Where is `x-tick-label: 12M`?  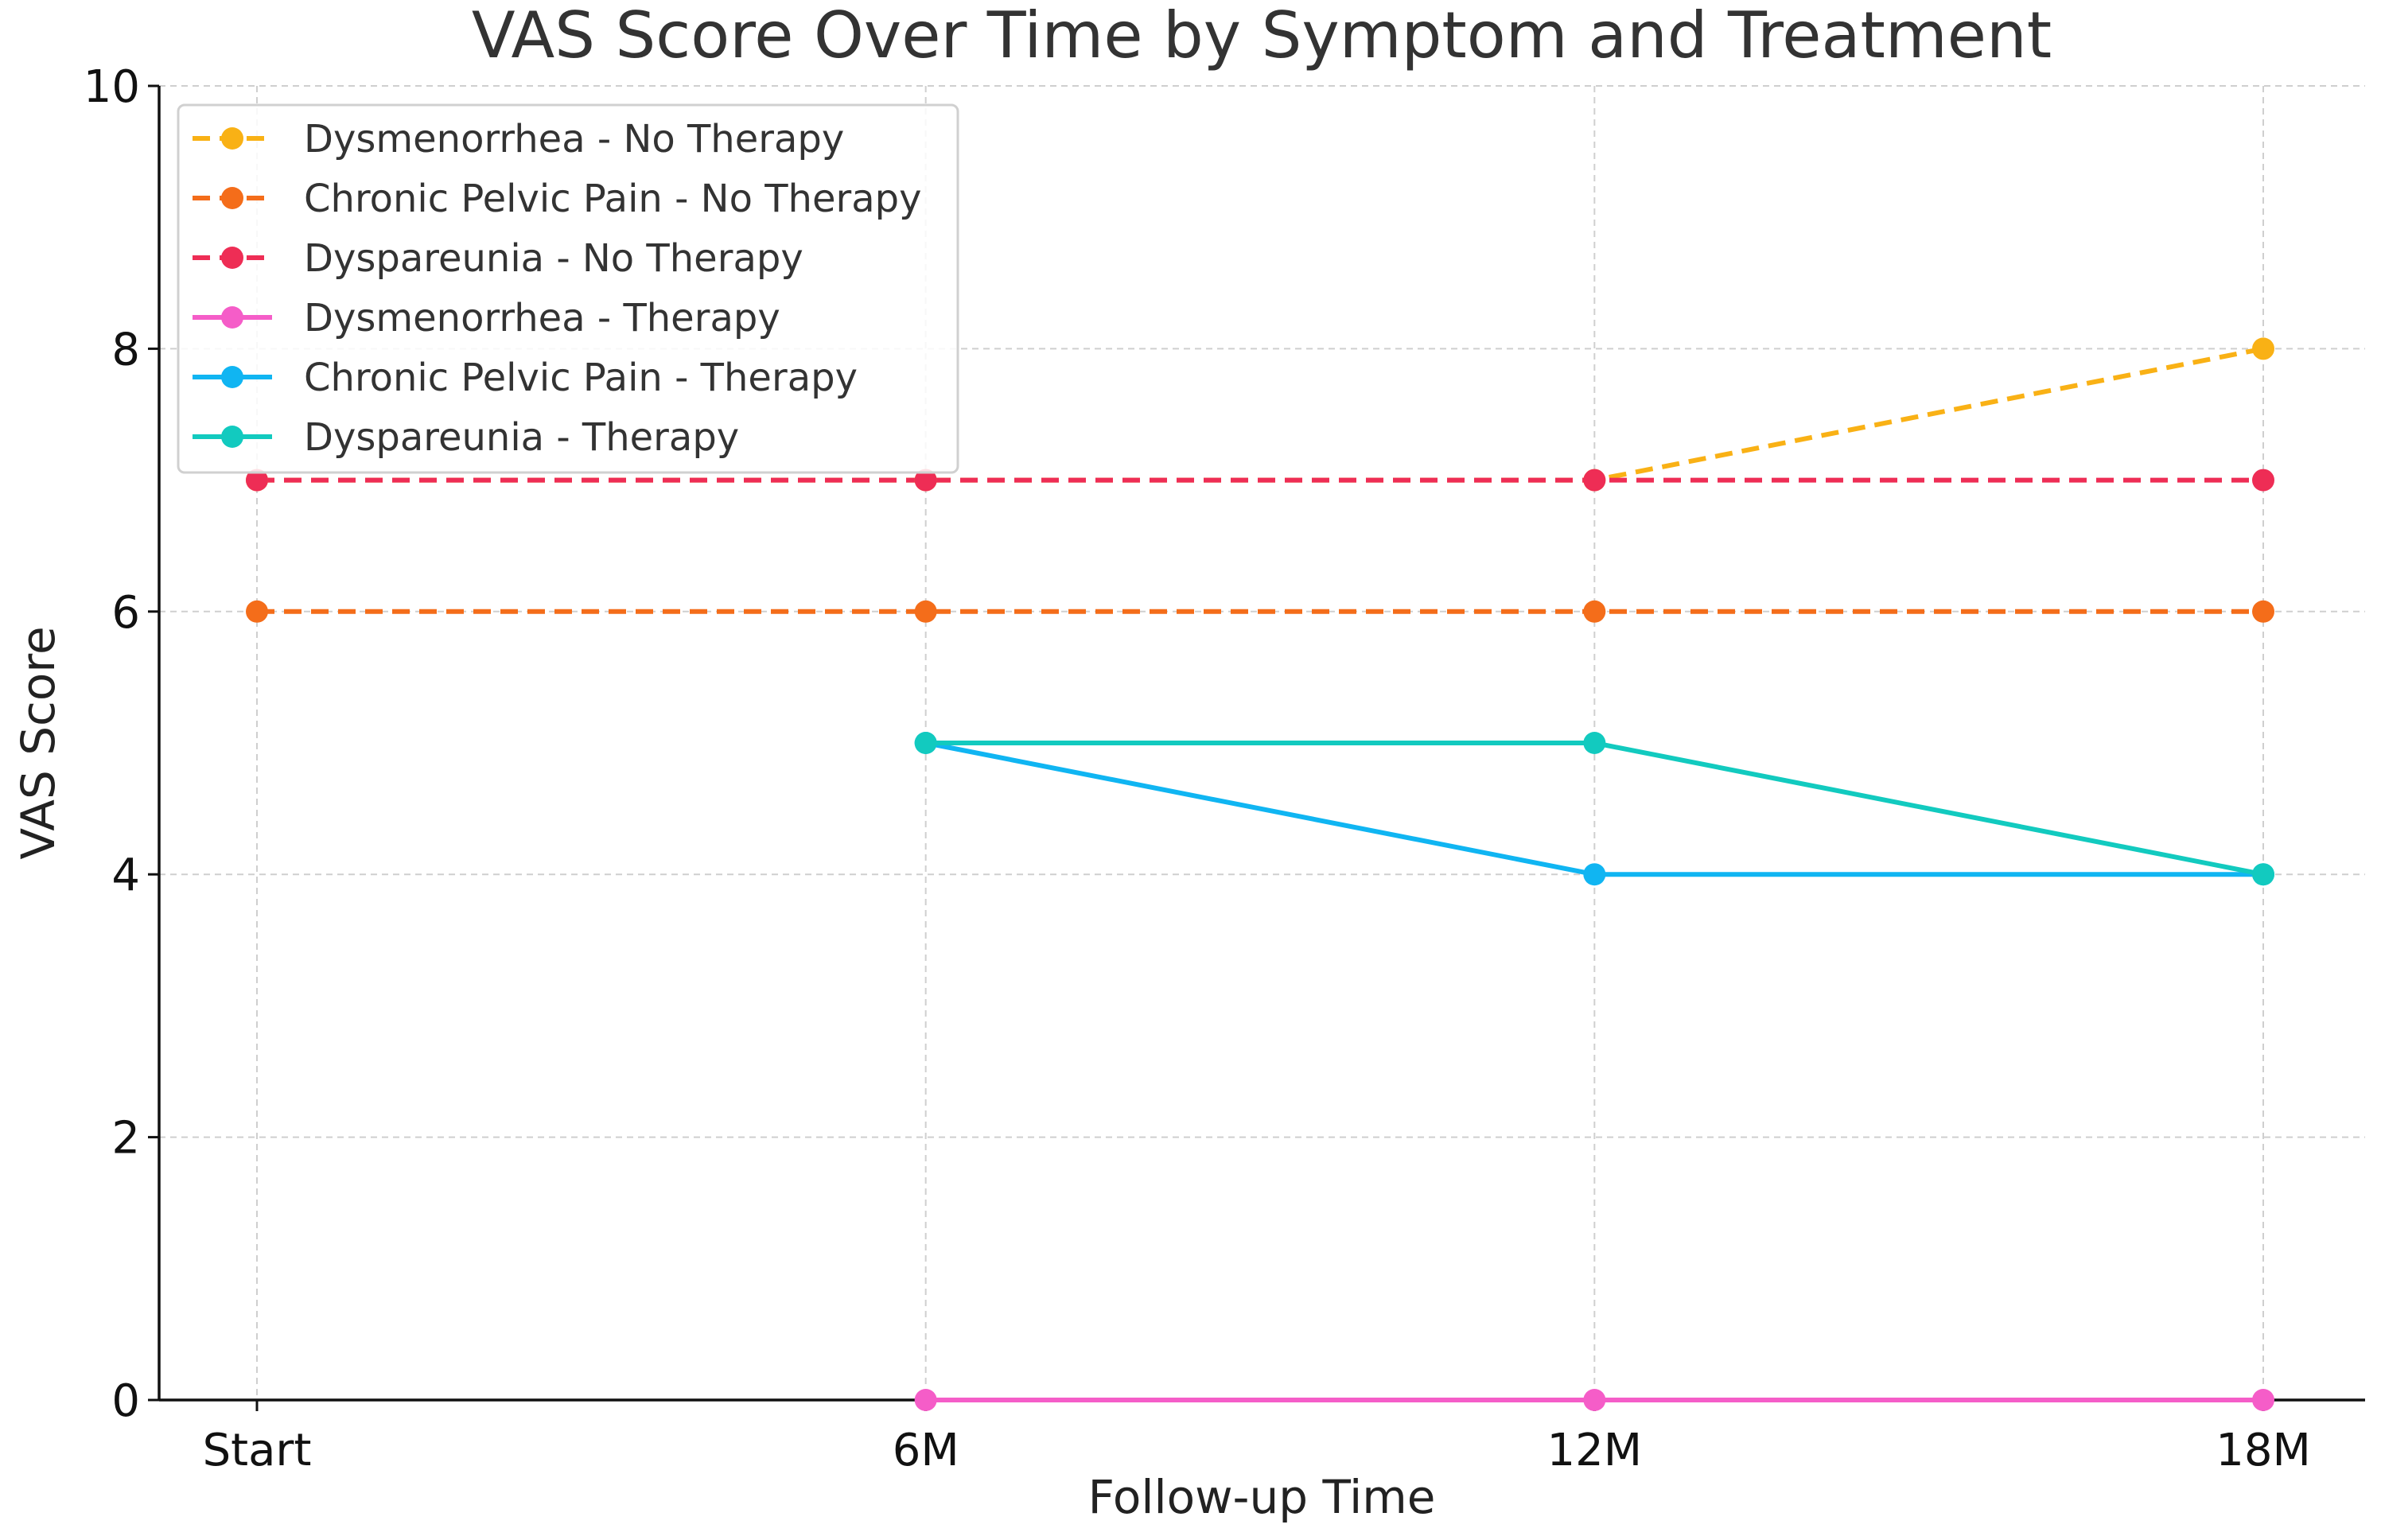 x-tick-label: 12M is located at coordinates (1595, 1450).